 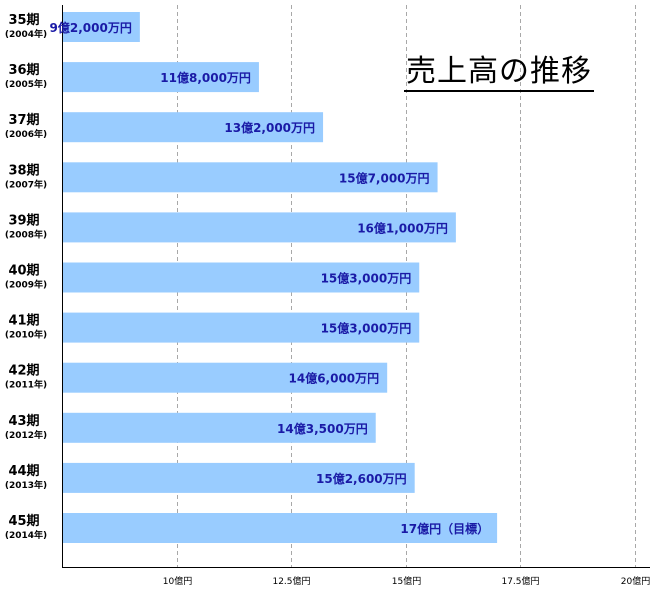 I want to click on category-year-label: (2011年), so click(x=26, y=385).